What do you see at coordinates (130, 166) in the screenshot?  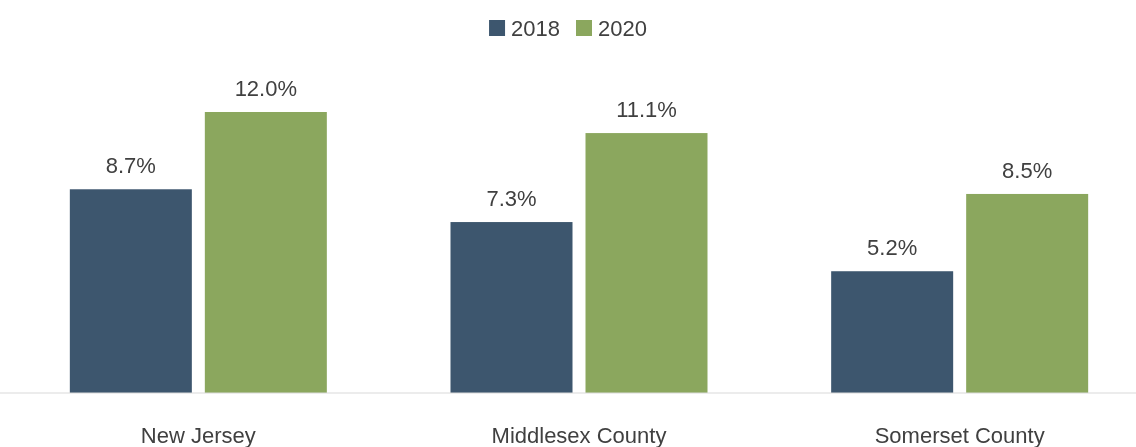 I see `data-label: 8.7%` at bounding box center [130, 166].